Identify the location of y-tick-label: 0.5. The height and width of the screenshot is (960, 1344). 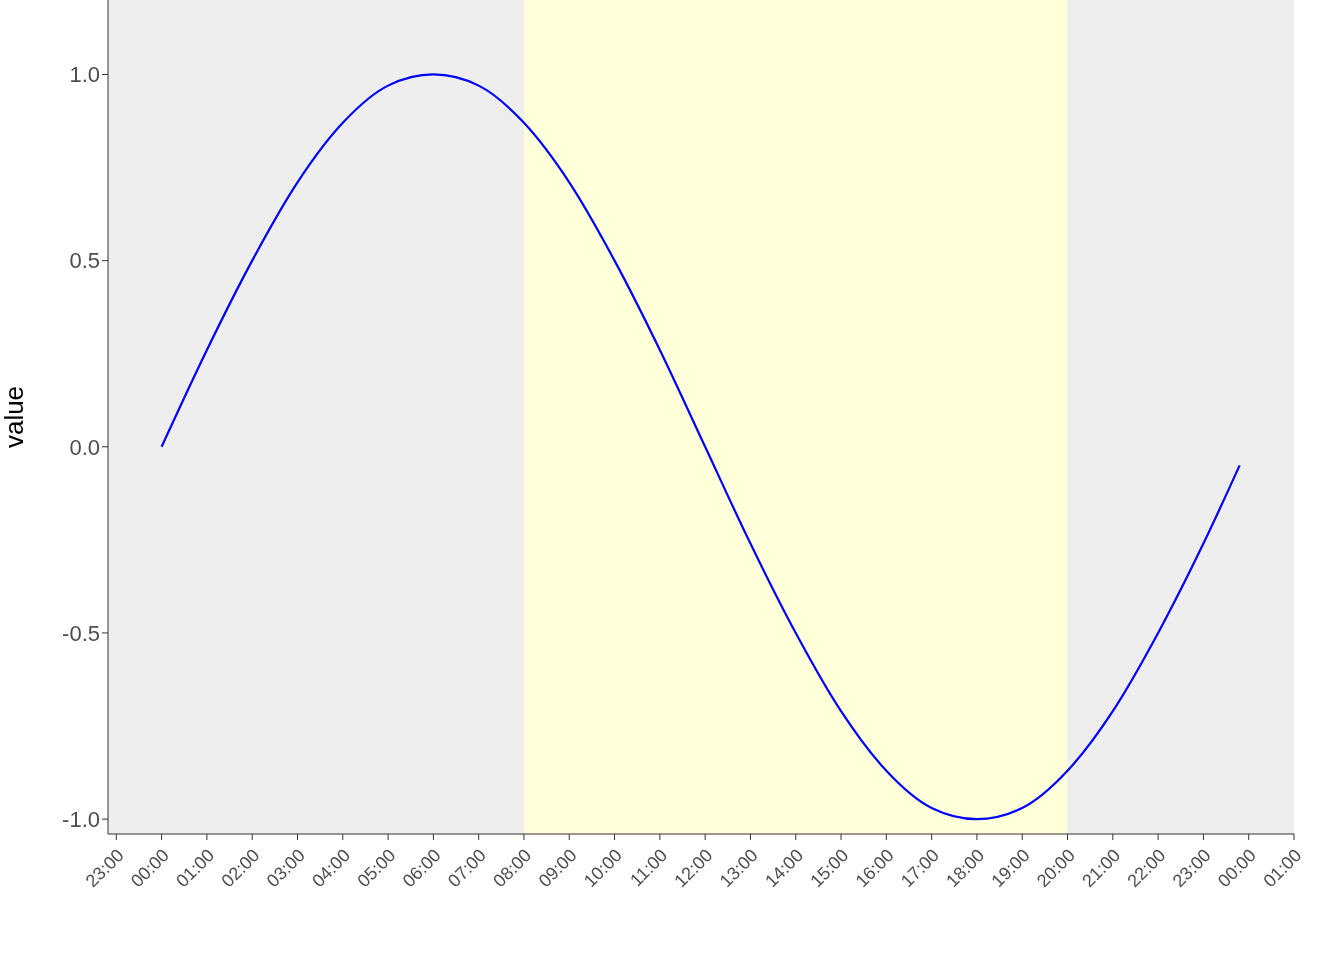
(84, 261).